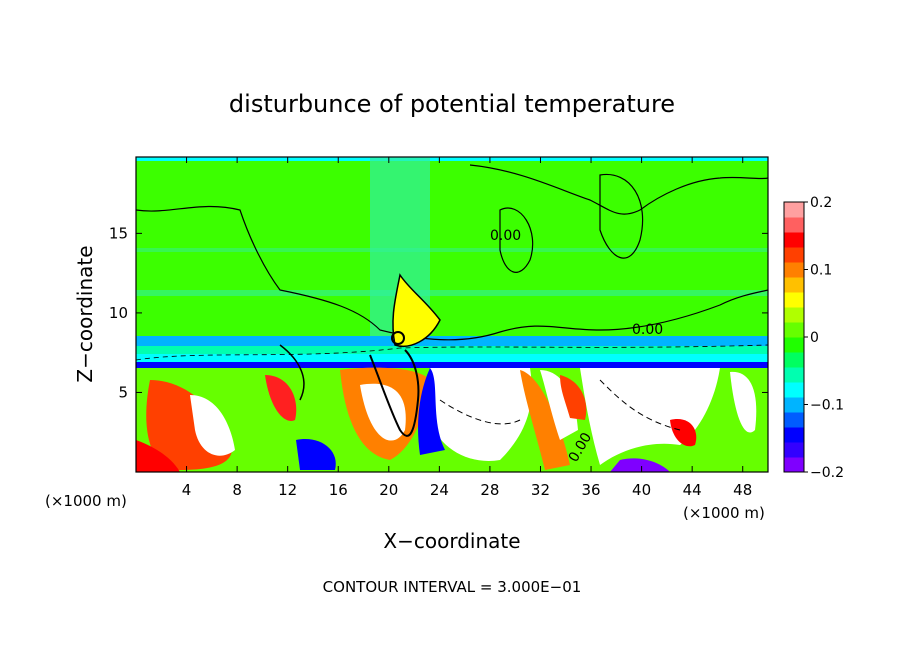  Describe the element at coordinates (559, 405) in the screenshot. I see `white-streak` at that location.